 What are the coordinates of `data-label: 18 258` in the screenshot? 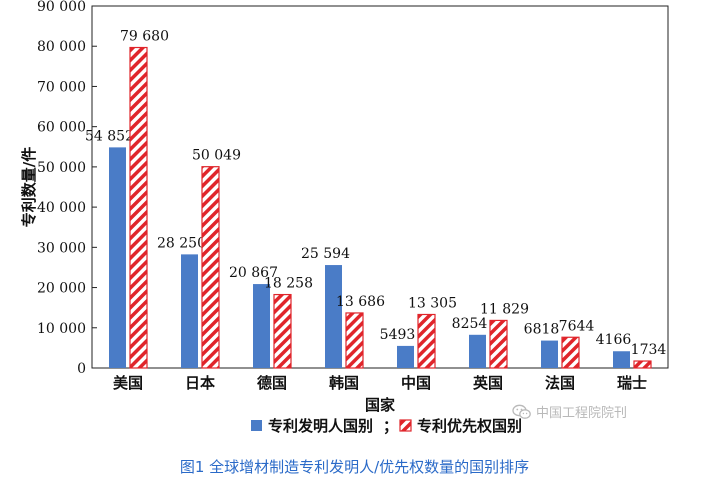 It's located at (288, 284).